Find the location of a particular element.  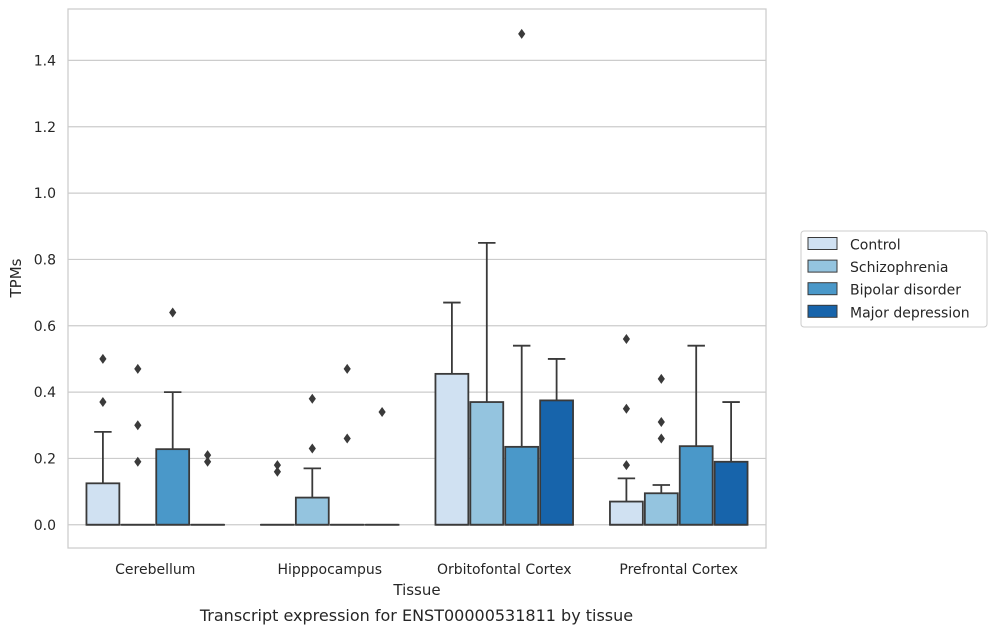

x-tick-label: Prefrontal Cortex is located at coordinates (678, 570).